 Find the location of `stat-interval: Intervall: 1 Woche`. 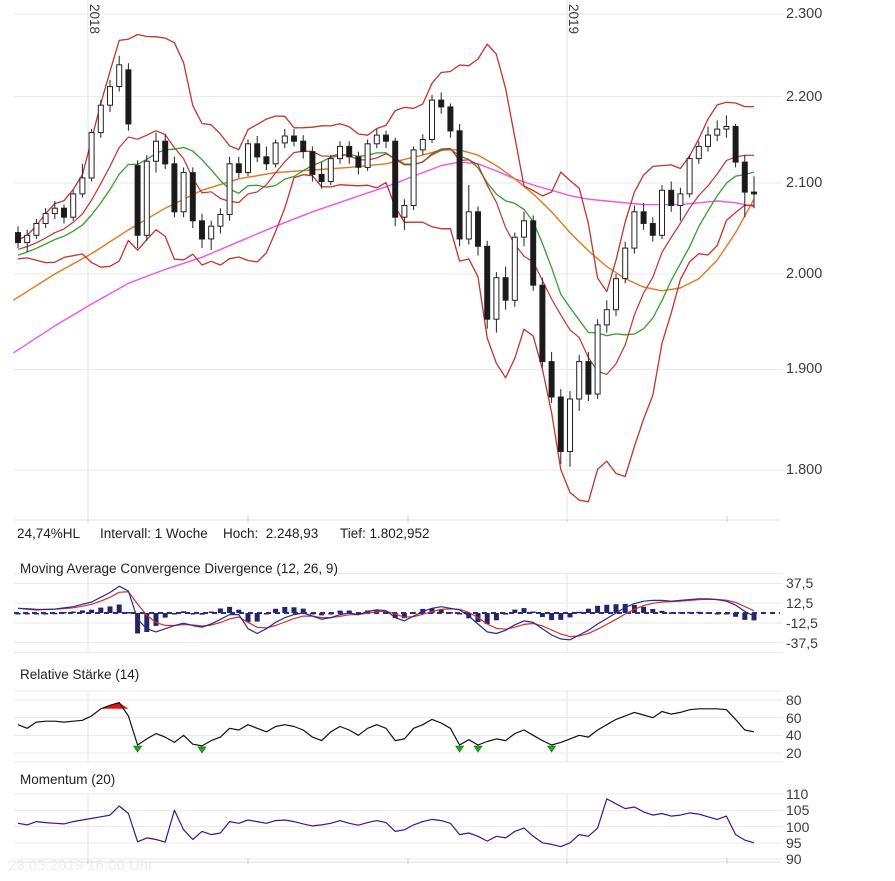

stat-interval: Intervall: 1 Woche is located at coordinates (154, 533).